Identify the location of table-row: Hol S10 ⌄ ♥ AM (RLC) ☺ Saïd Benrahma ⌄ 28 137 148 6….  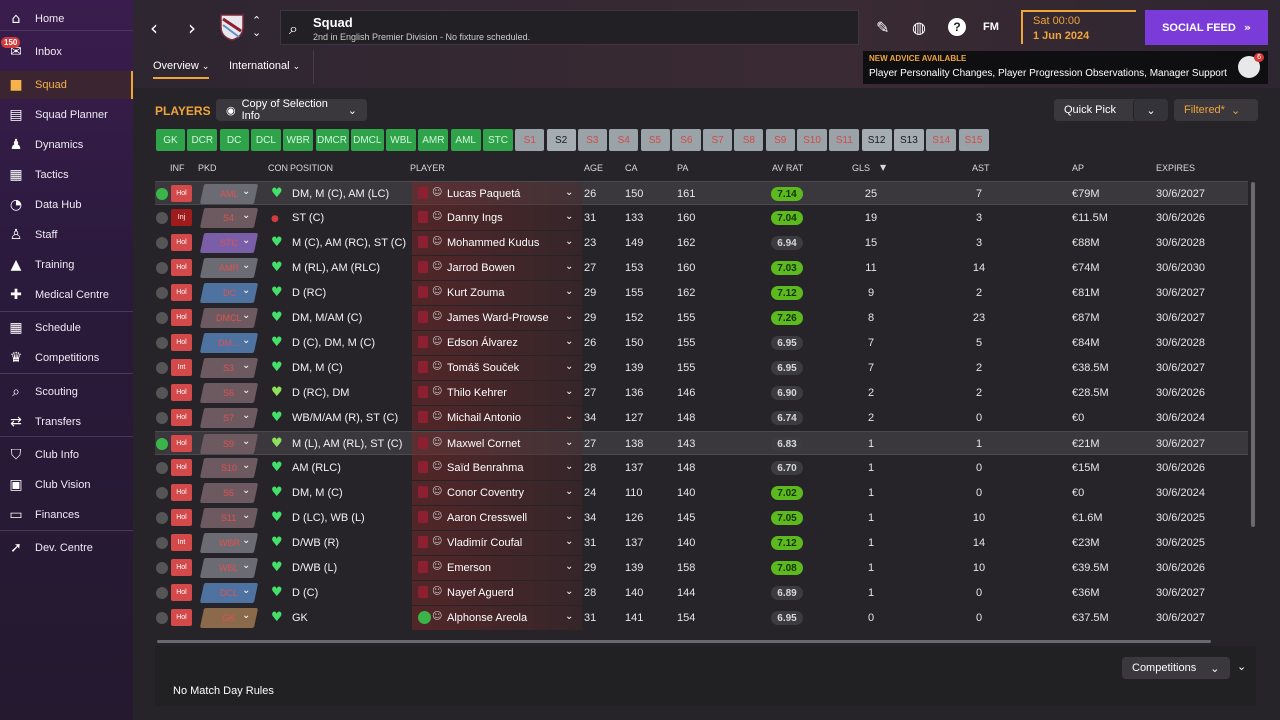
(701, 468).